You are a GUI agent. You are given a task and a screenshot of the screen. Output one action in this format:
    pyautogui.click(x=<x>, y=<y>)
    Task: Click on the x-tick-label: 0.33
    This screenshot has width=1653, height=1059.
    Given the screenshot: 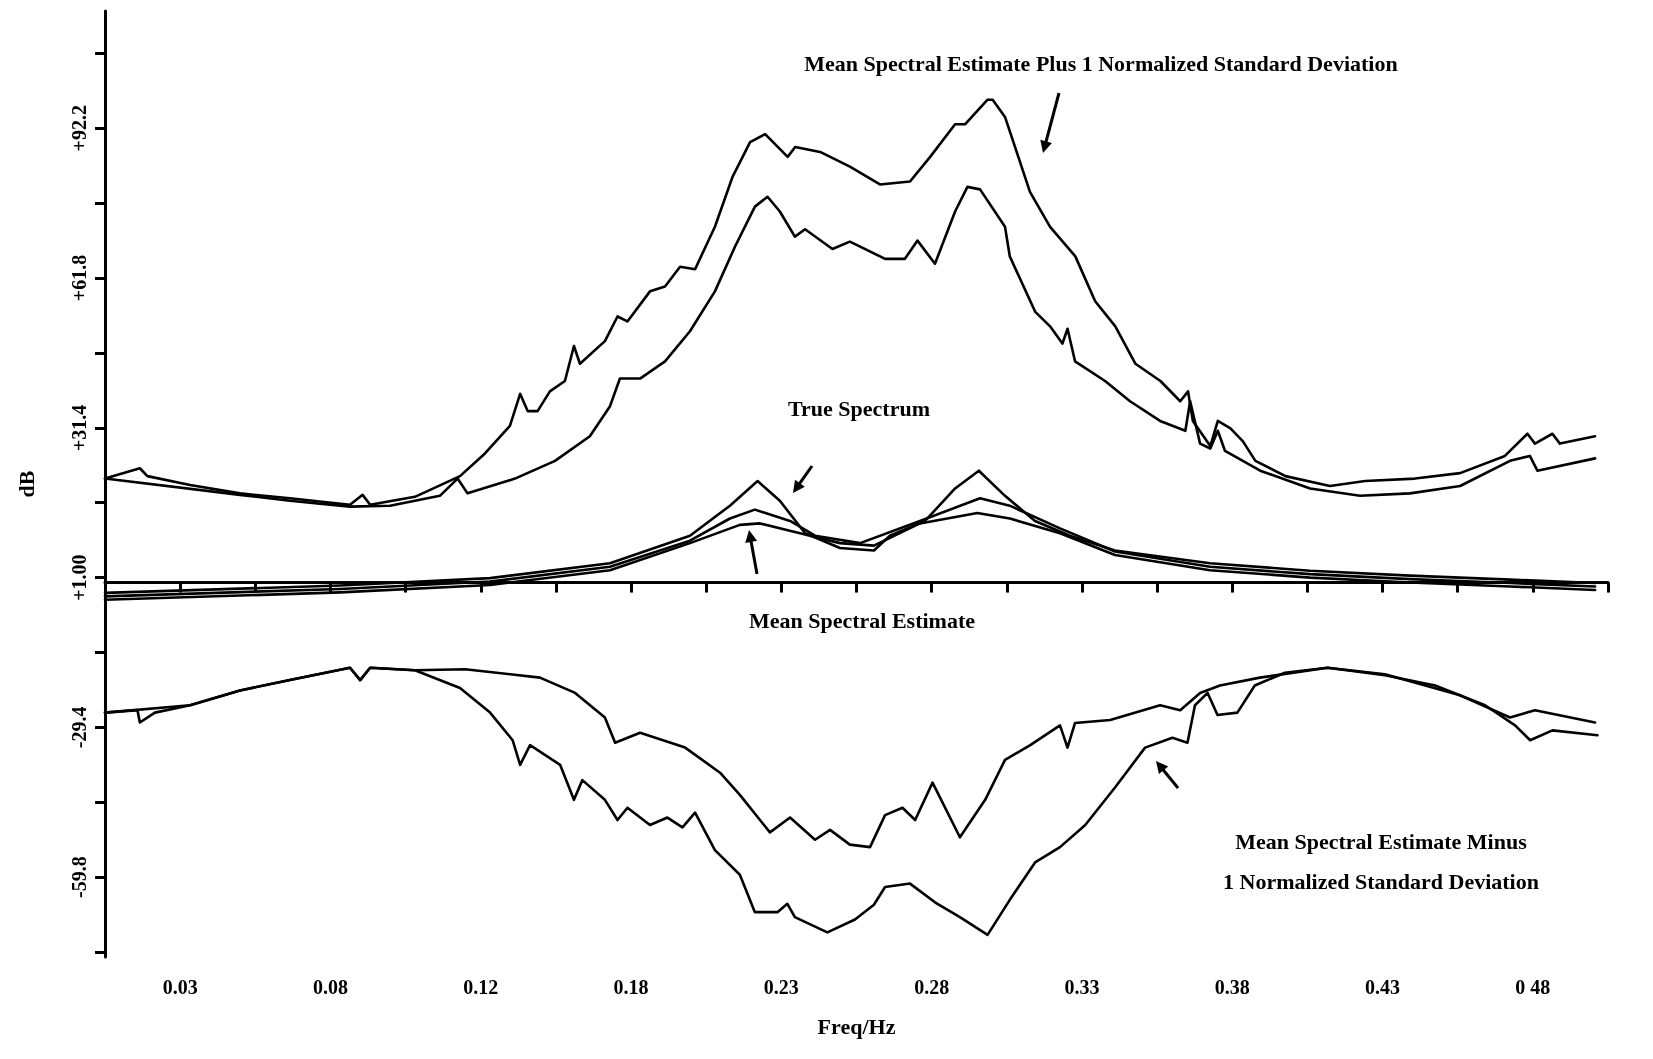 What is the action you would take?
    pyautogui.click(x=1082, y=987)
    